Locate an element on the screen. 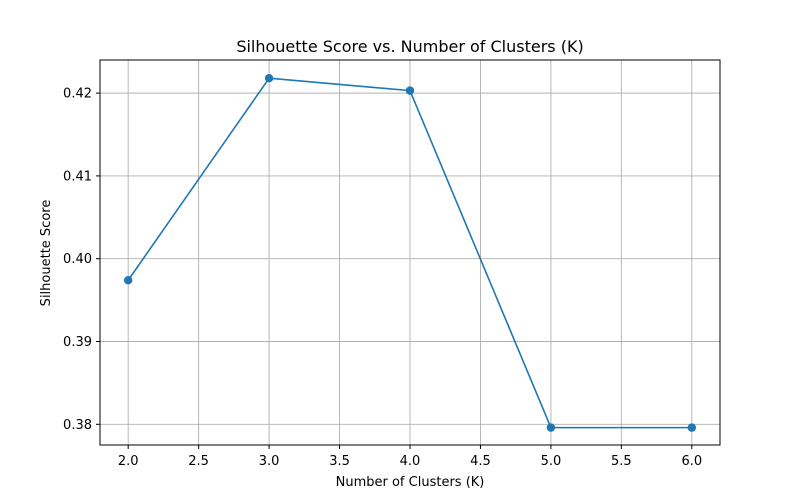  x-tick-label: 4.0 is located at coordinates (410, 461).